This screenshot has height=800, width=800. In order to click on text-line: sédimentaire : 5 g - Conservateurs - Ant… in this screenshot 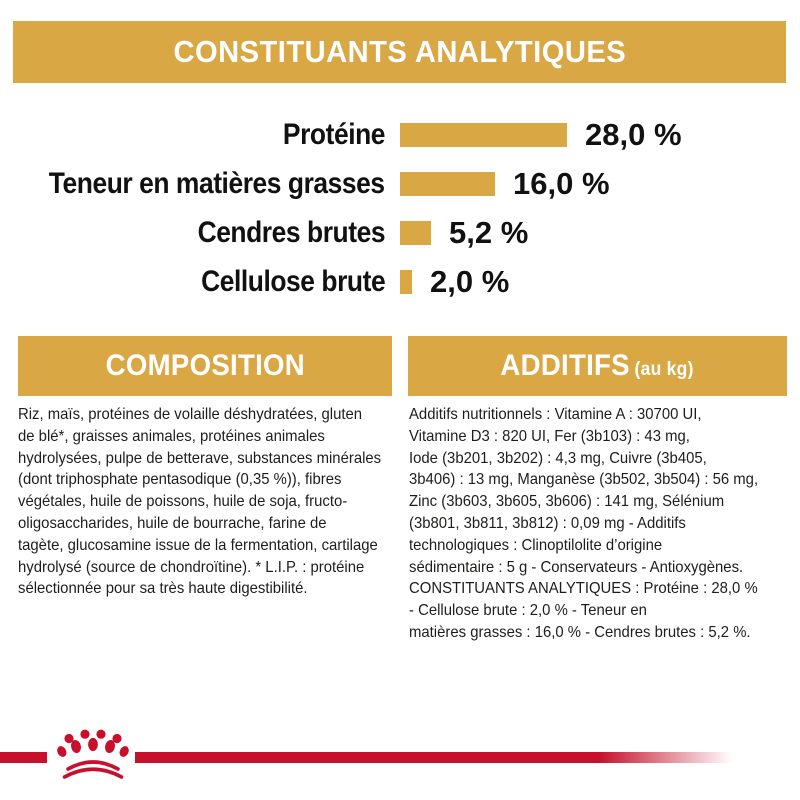, I will do `click(576, 567)`.